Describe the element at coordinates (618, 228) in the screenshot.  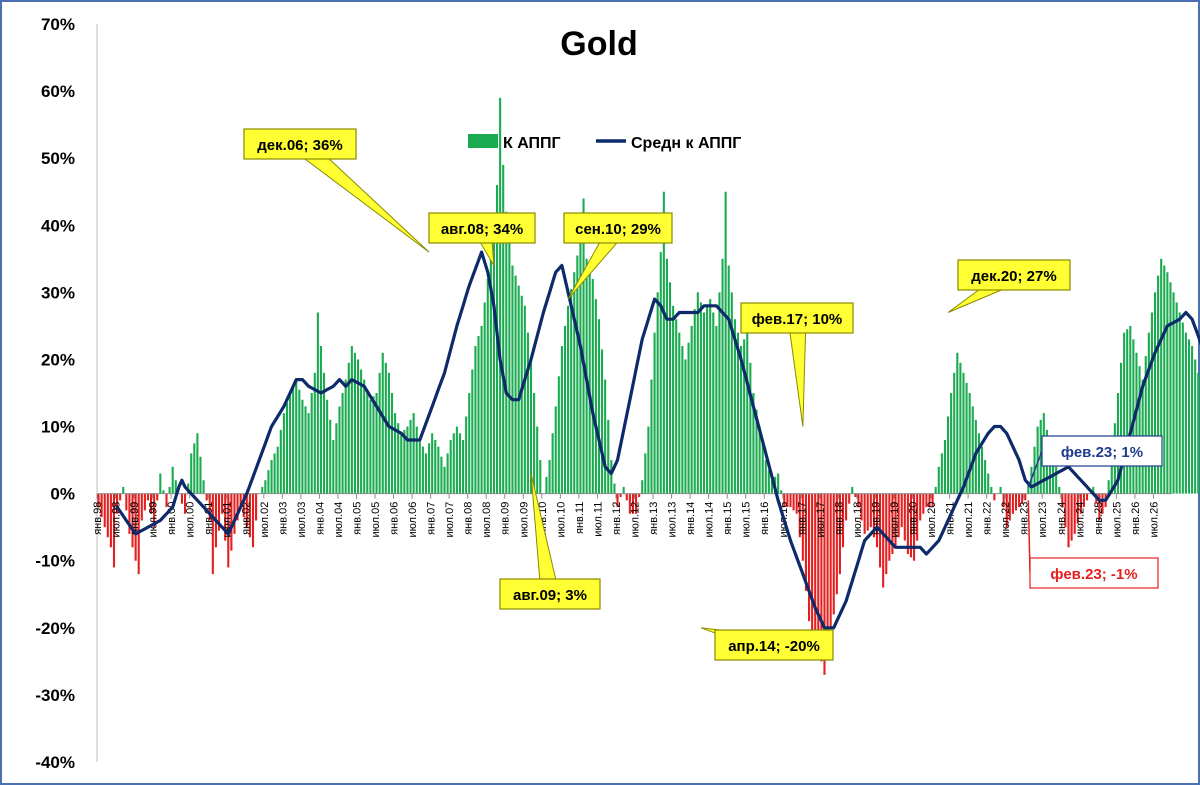
I see `callout-box-fill` at that location.